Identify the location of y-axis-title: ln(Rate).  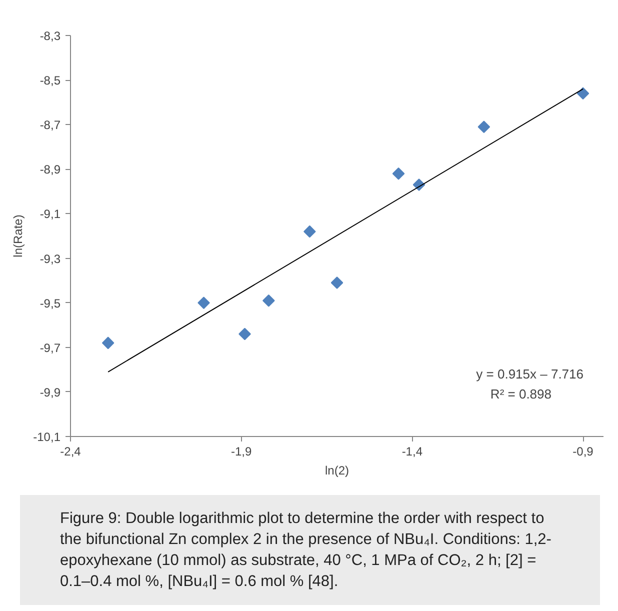
(18, 236).